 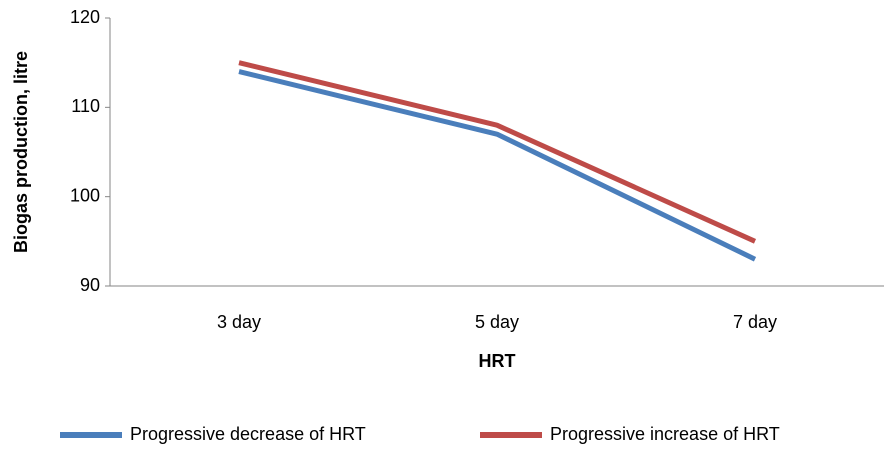 What do you see at coordinates (665, 434) in the screenshot?
I see `legend-label: Progressive increase of HRT` at bounding box center [665, 434].